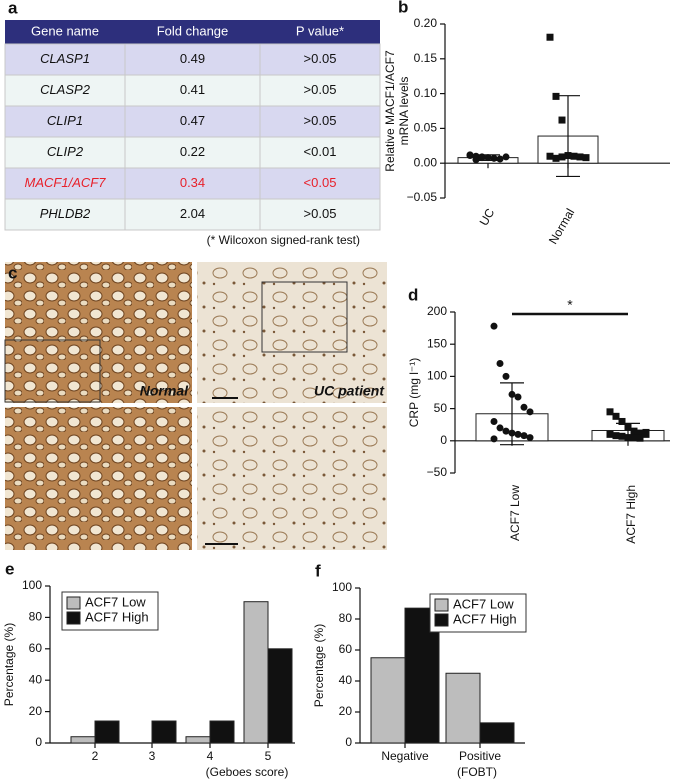  I want to click on x-axis-label: (FOBT), so click(477, 772).